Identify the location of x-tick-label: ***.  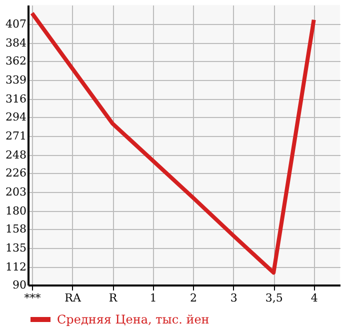
(33, 298).